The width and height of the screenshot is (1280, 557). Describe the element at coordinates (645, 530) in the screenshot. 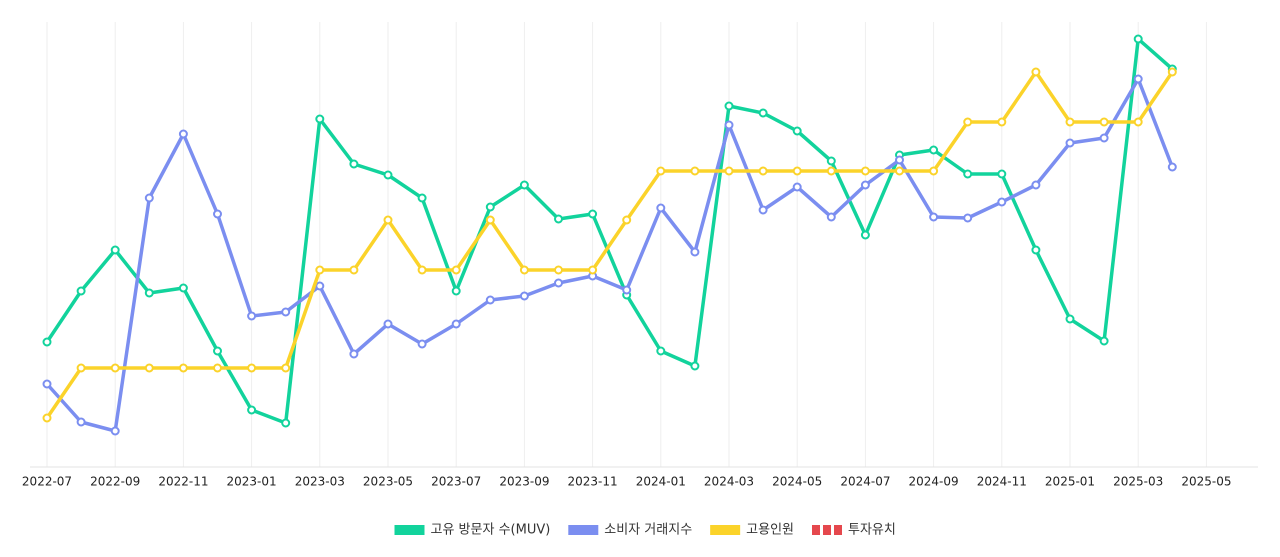

I see `legend: 고유 방문자 수(MUV) 소비자 거래지수 고용인원 투자유치` at that location.